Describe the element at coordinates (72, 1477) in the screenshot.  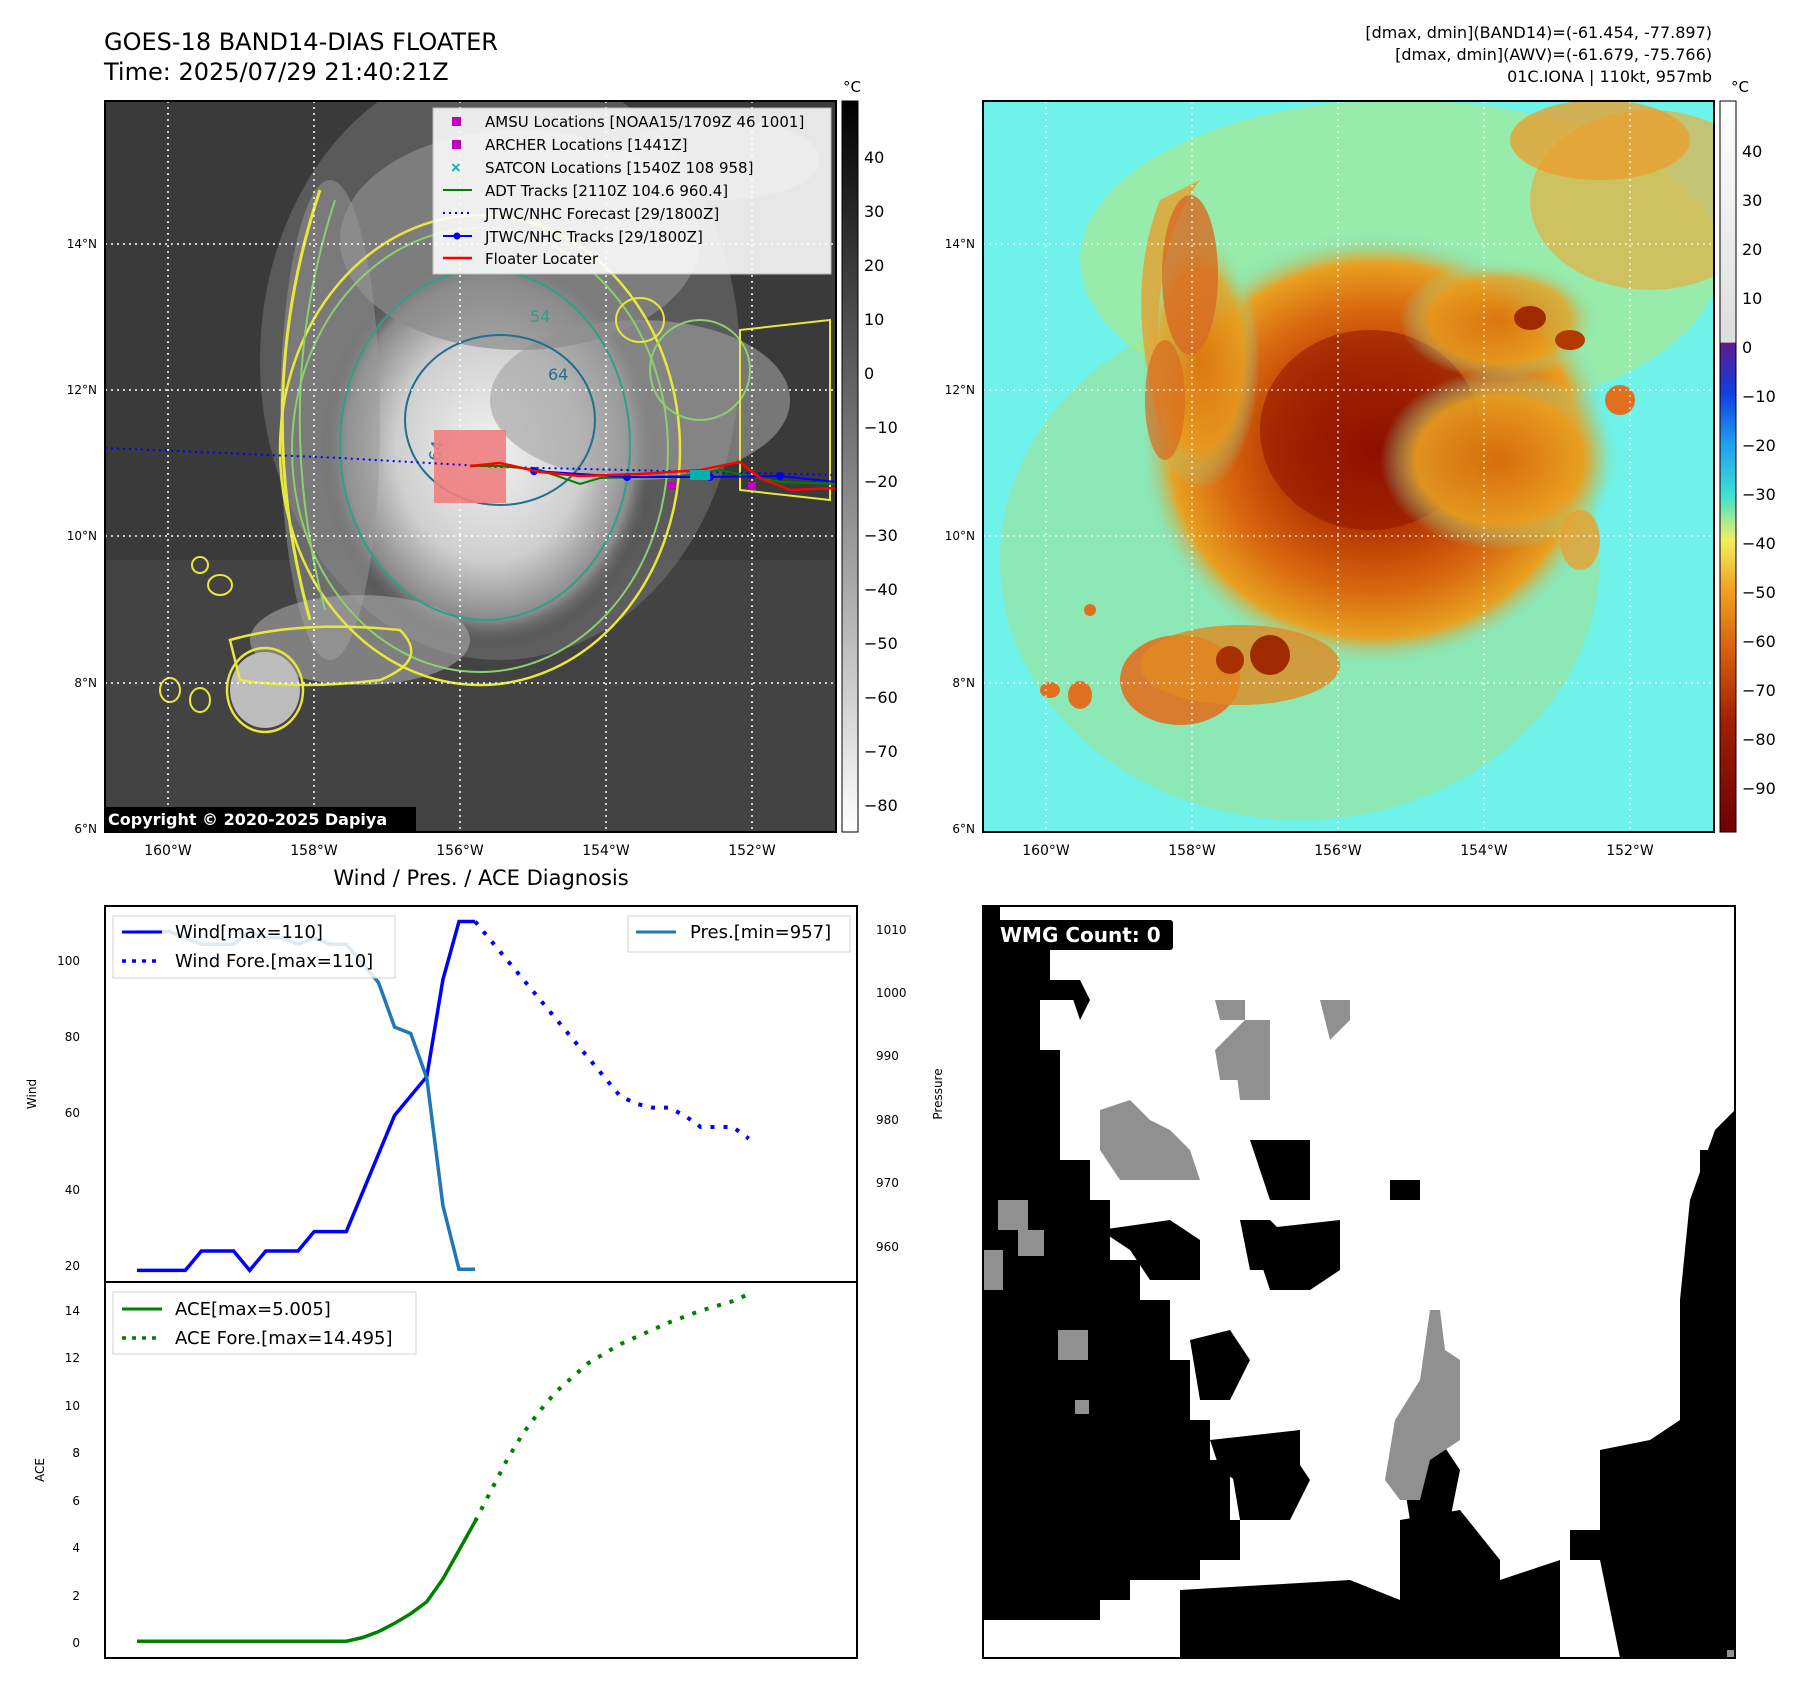
I see `ace-ticks: 0 2 4 6 8 10 12 14` at that location.